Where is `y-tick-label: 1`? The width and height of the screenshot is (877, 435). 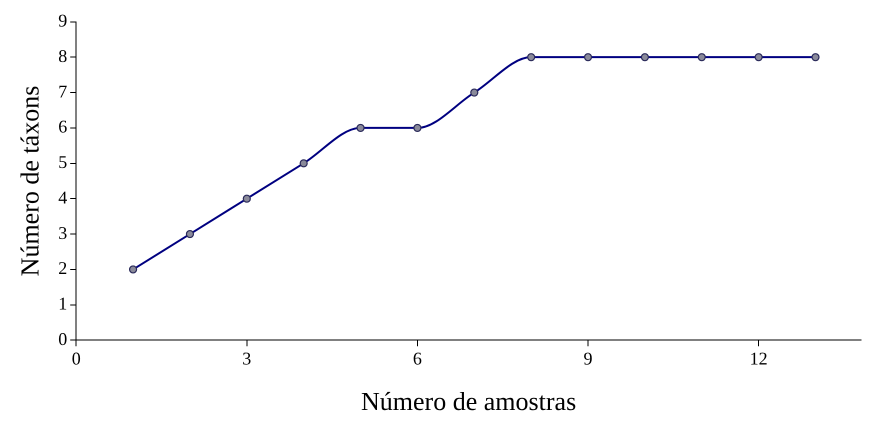
y-tick-label: 1 is located at coordinates (63, 304).